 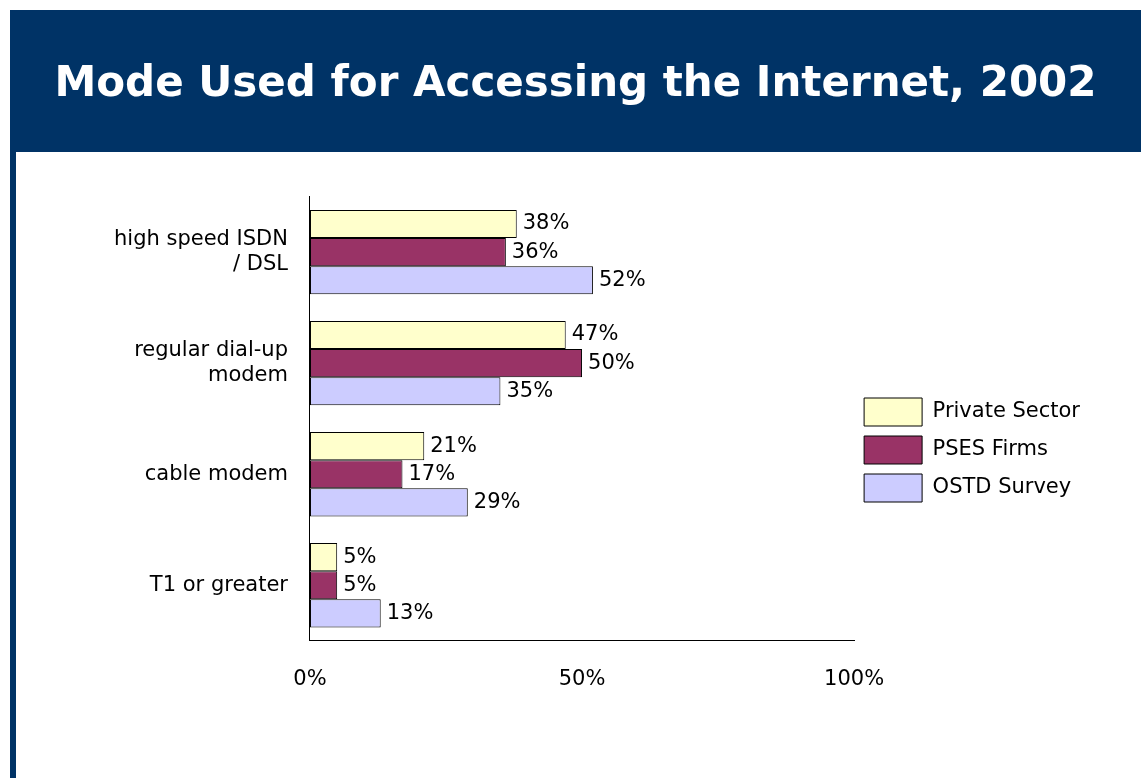 What do you see at coordinates (546, 222) in the screenshot?
I see `data-label: 38%` at bounding box center [546, 222].